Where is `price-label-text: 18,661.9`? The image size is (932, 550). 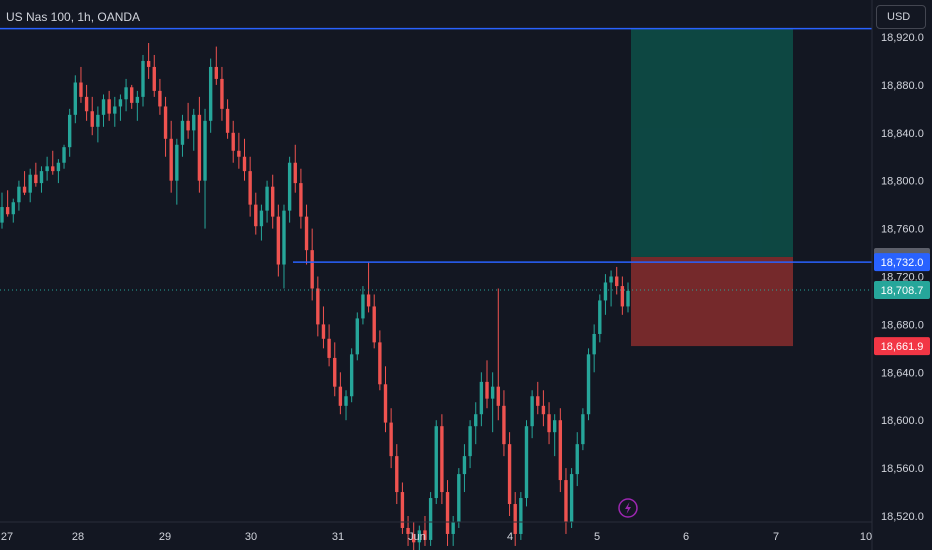
price-label-text: 18,661.9 is located at coordinates (902, 347).